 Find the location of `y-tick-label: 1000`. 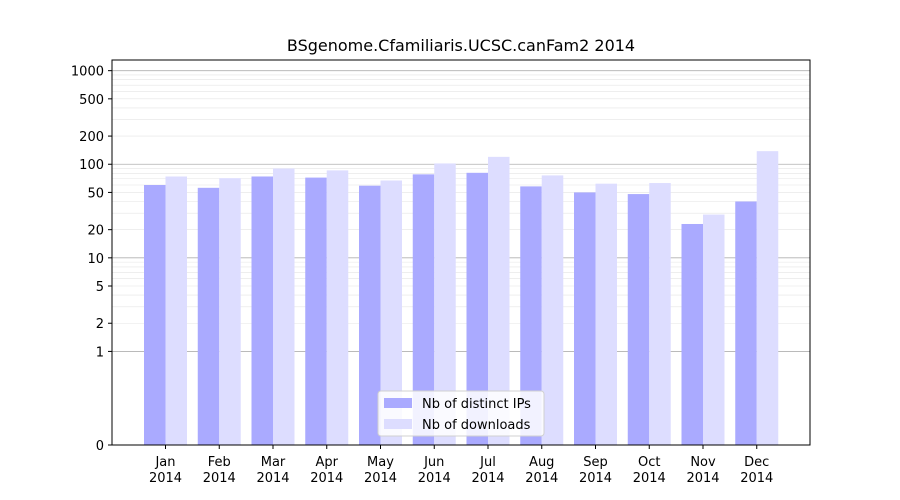

y-tick-label: 1000 is located at coordinates (87, 72).